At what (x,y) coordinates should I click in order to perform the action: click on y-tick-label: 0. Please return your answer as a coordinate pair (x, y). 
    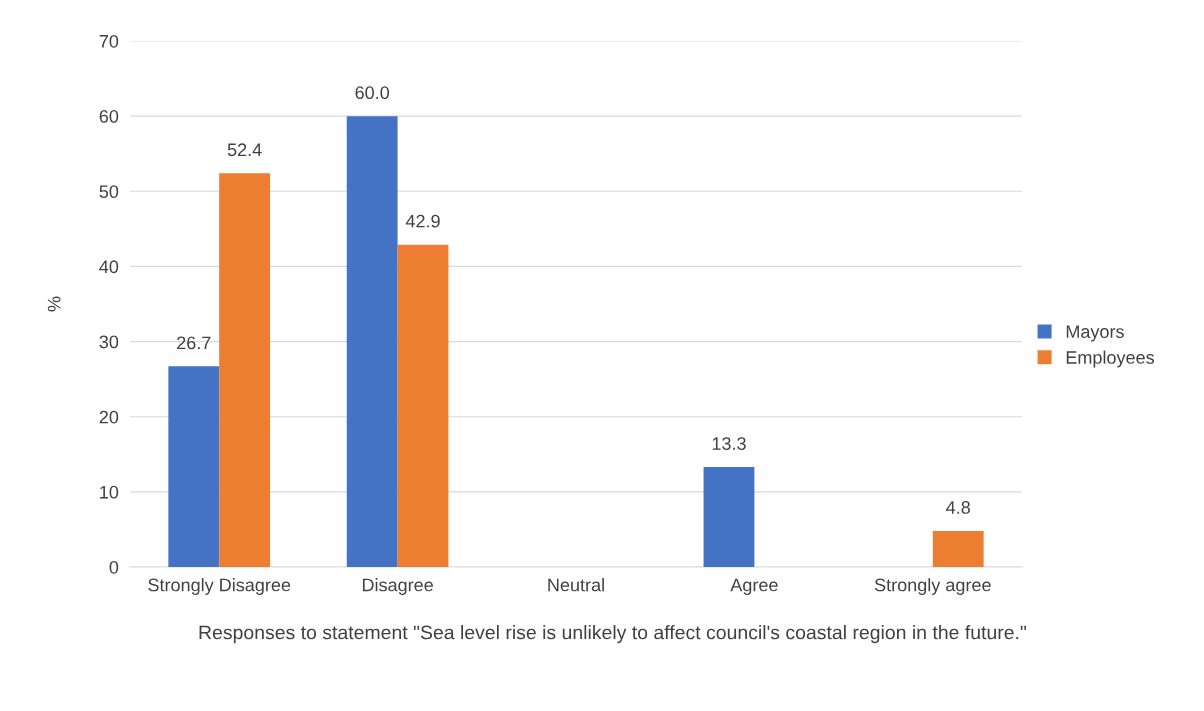
    Looking at the image, I should click on (114, 567).